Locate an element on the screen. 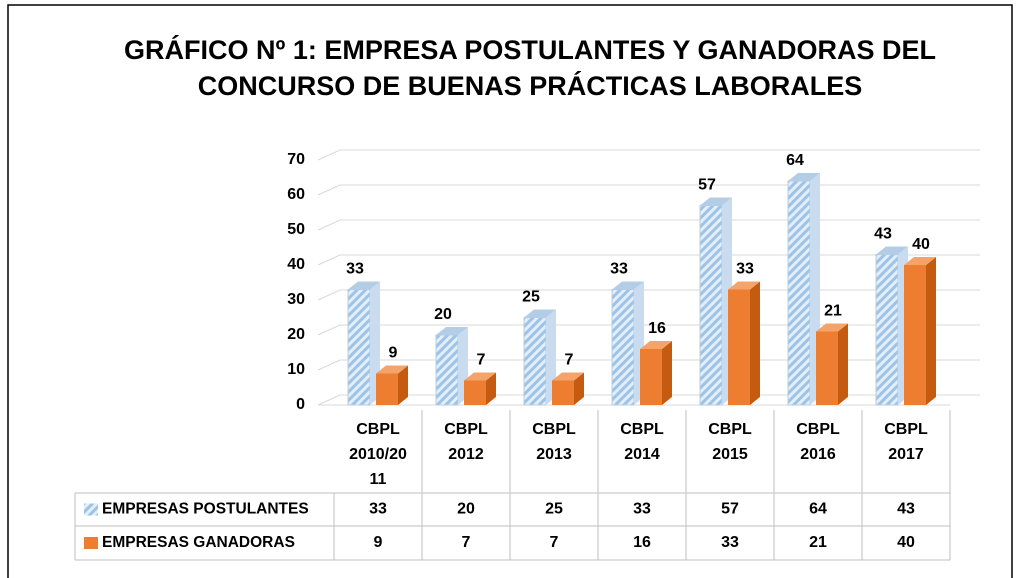 The image size is (1024, 578). data-label: 21 is located at coordinates (833, 311).